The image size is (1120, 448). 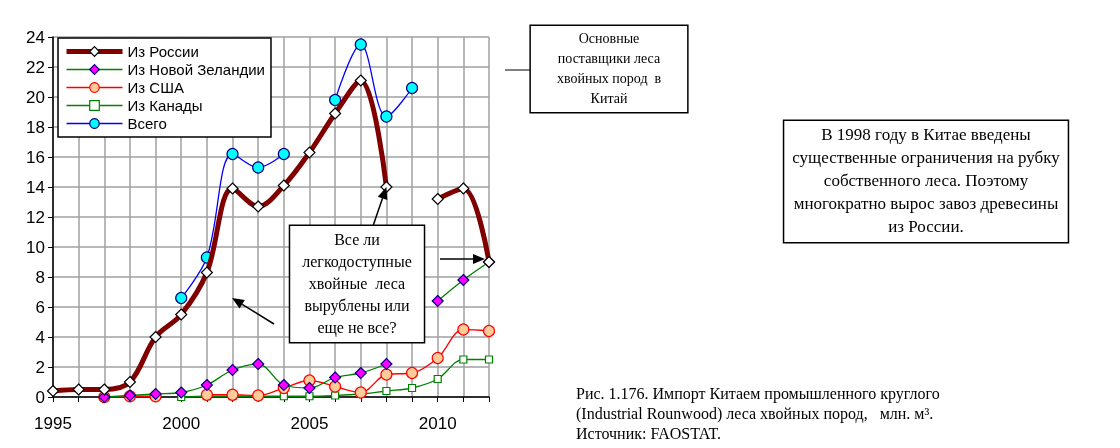 What do you see at coordinates (40, 367) in the screenshot?
I see `y-tick-label: 2` at bounding box center [40, 367].